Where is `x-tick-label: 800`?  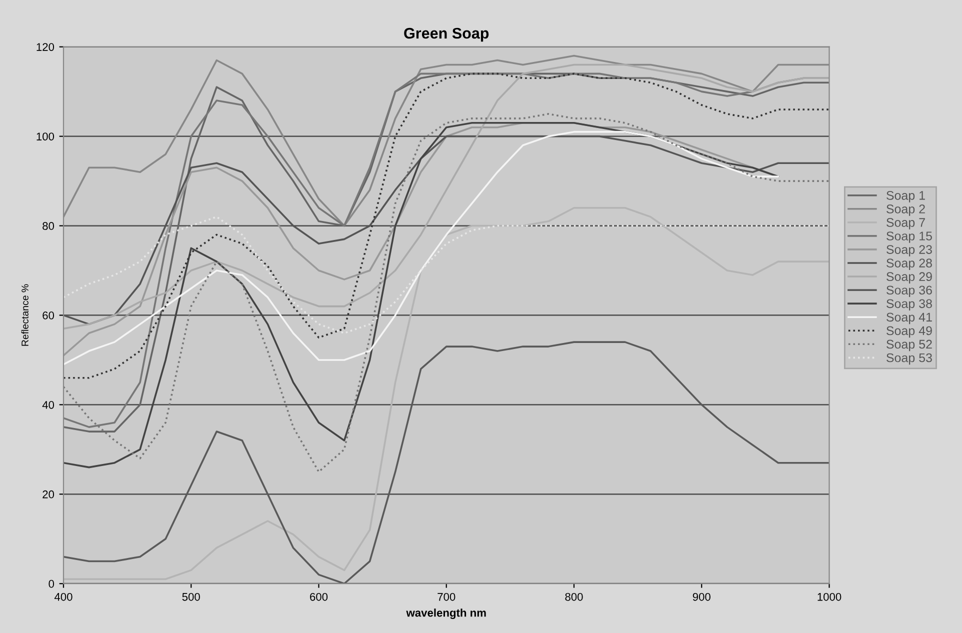 x-tick-label: 800 is located at coordinates (574, 596).